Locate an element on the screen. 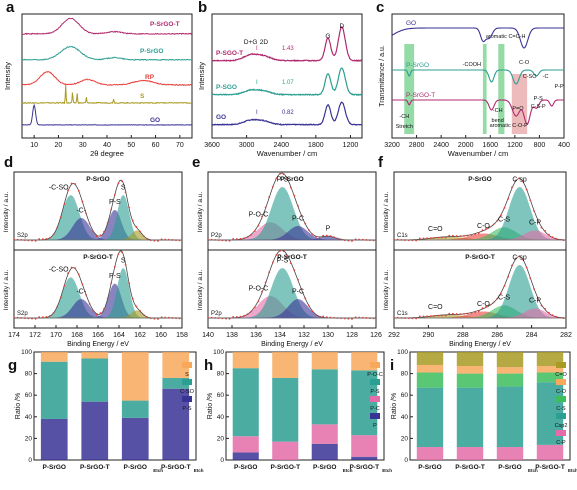  x-tick-label: 162 is located at coordinates (140, 335).